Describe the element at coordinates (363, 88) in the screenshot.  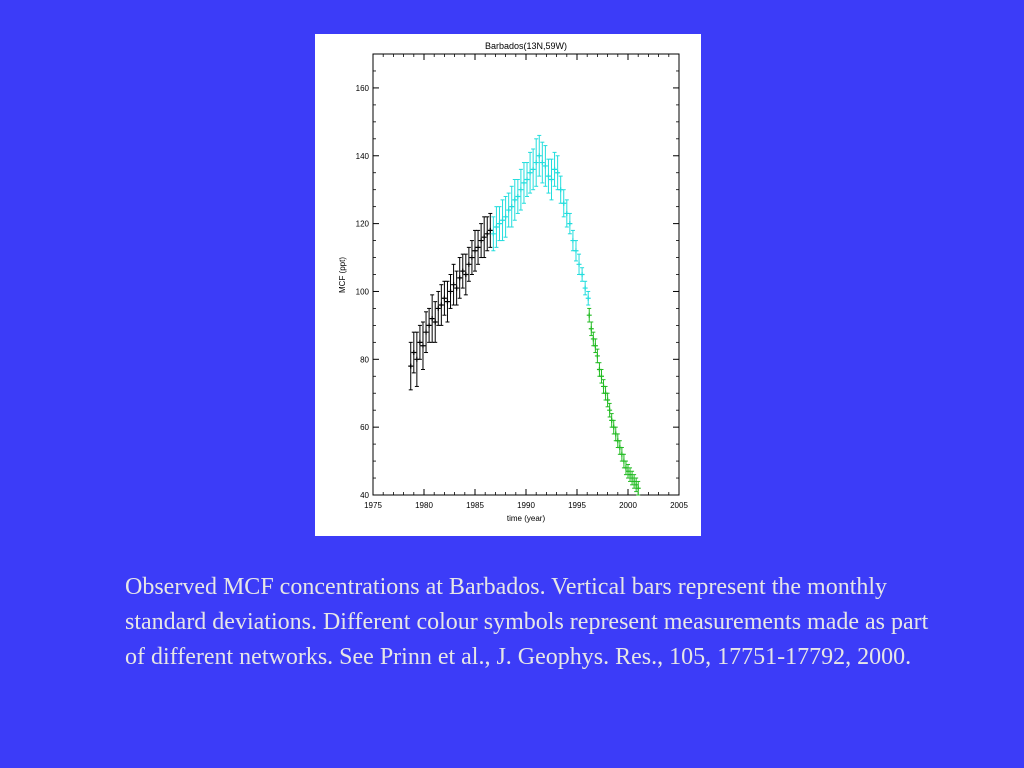
I see `y-tick-label: 160` at that location.